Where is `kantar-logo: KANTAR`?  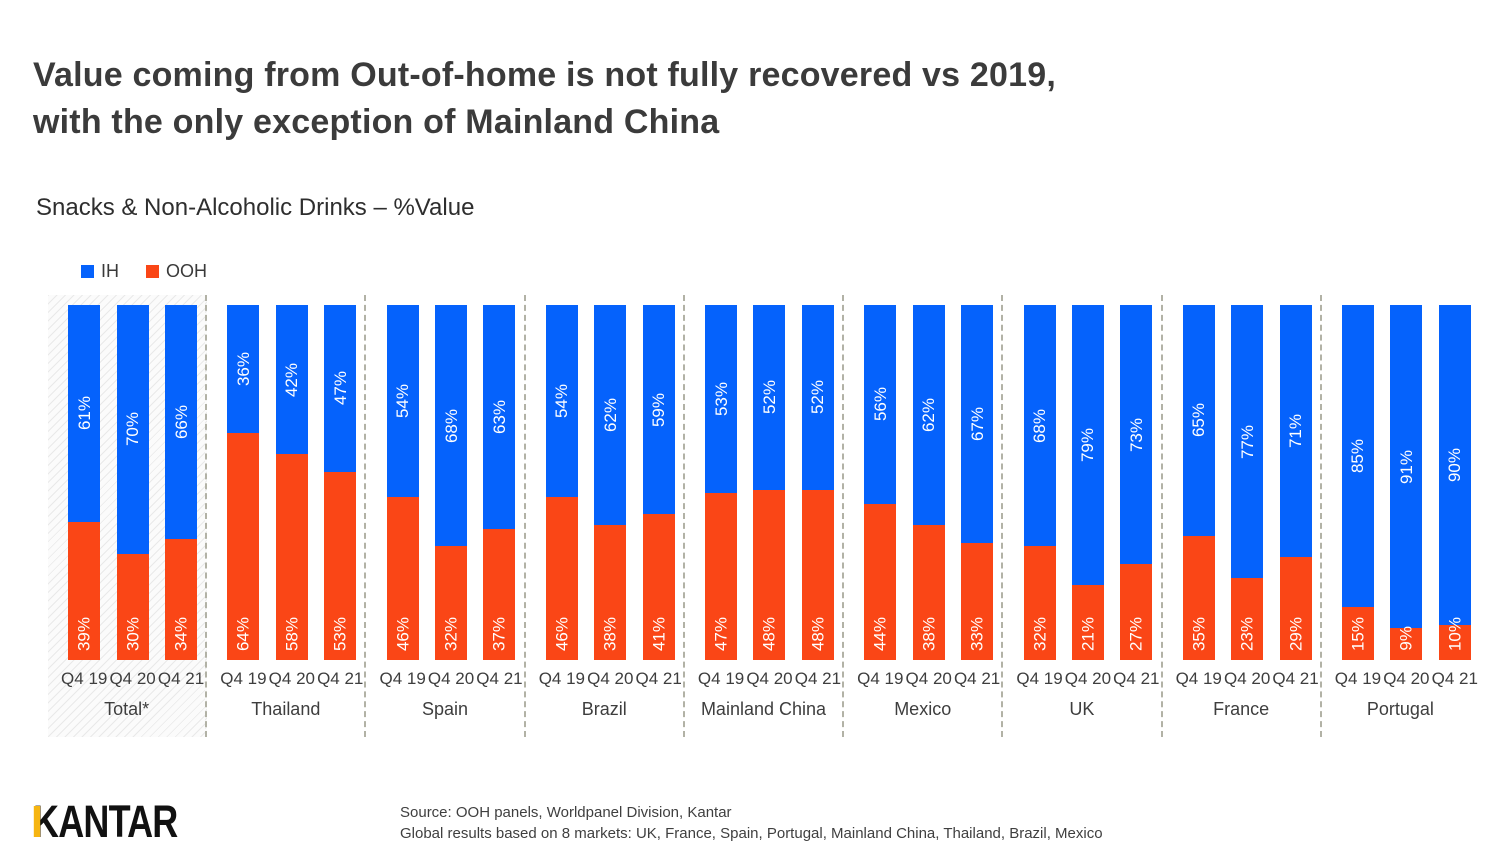
kantar-logo: KANTAR is located at coordinates (105, 821).